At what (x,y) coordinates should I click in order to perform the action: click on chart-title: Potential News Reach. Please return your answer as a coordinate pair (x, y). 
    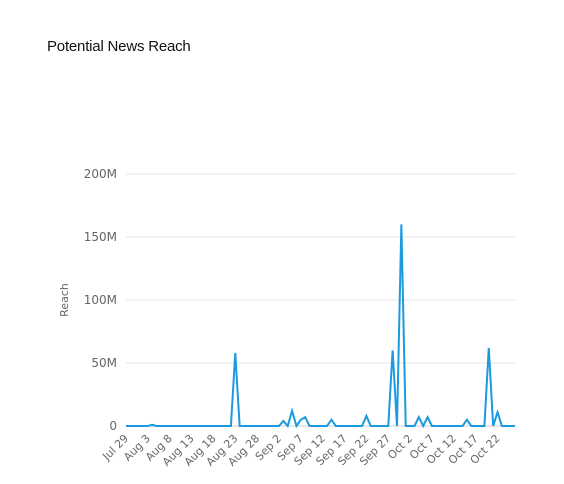
    Looking at the image, I should click on (119, 46).